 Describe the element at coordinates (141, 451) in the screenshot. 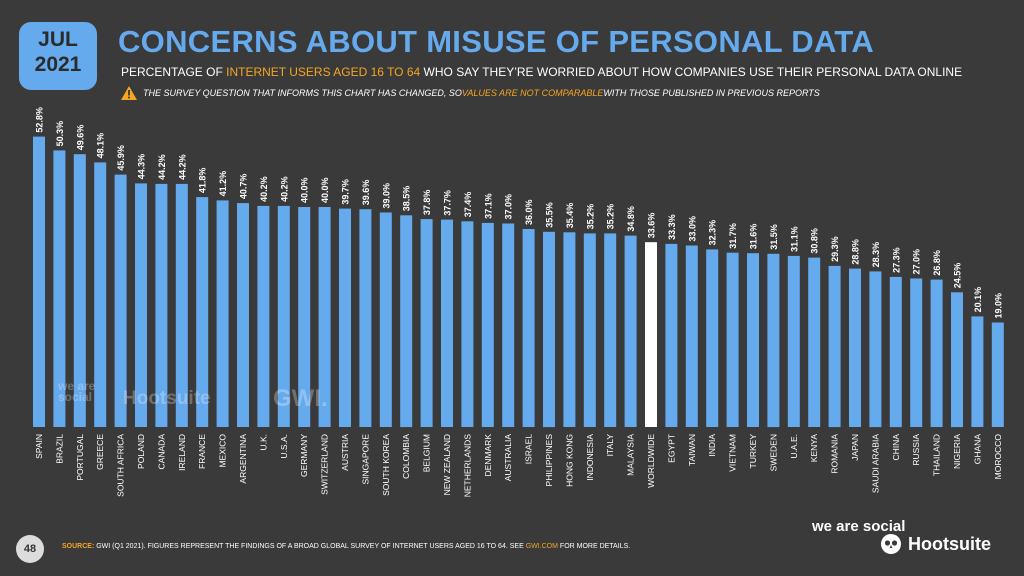

I see `category-label: POLAND` at that location.